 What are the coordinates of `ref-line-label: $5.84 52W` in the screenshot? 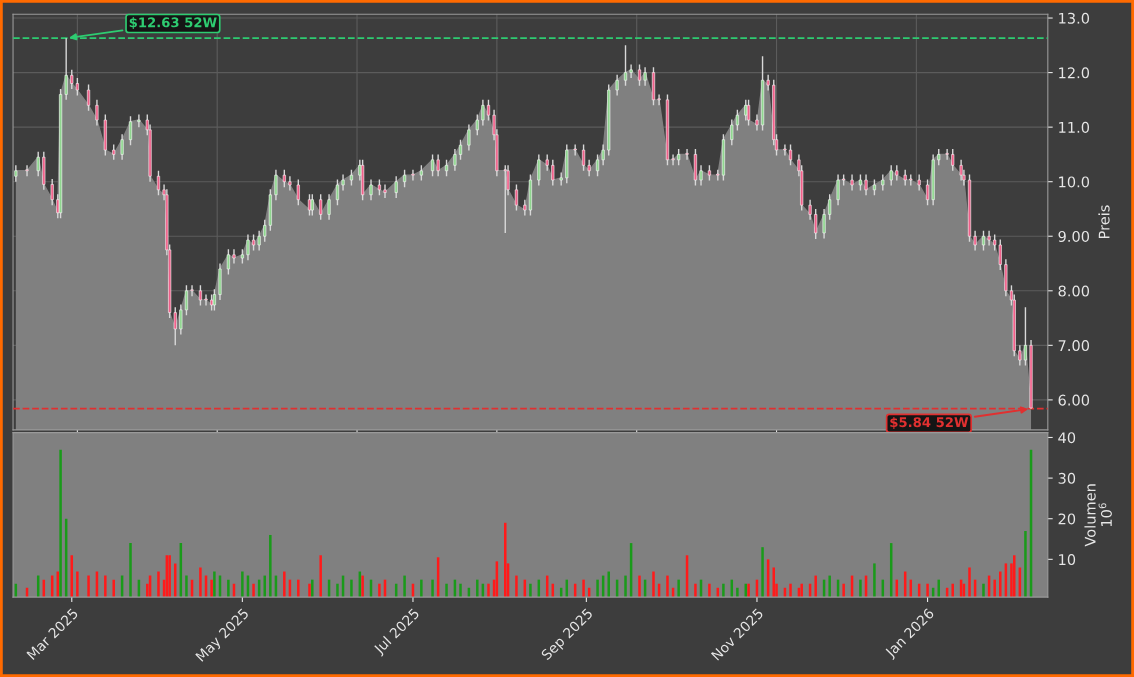 It's located at (929, 422).